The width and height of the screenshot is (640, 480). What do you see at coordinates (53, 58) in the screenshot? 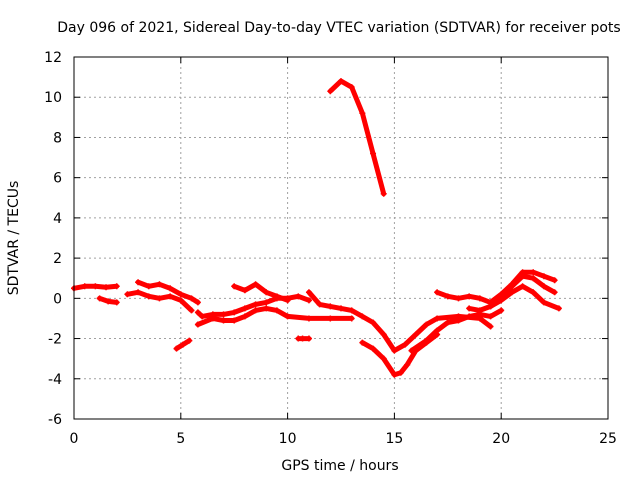
I see `y-tick-label: 12` at bounding box center [53, 58].